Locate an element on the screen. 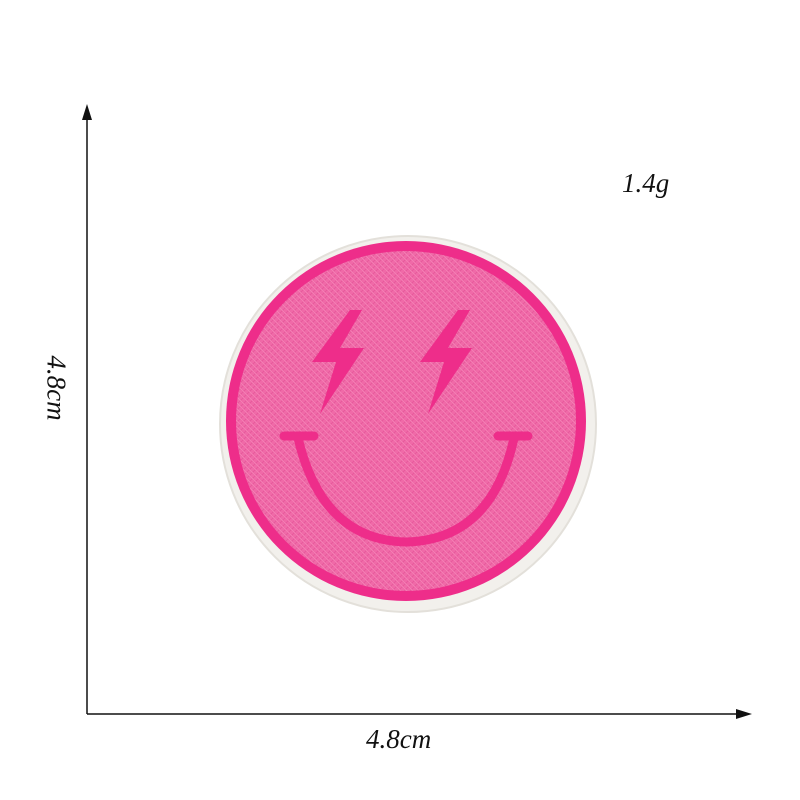 Image resolution: width=800 pixels, height=800 pixels. height-label: 4.8cm is located at coordinates (56, 388).